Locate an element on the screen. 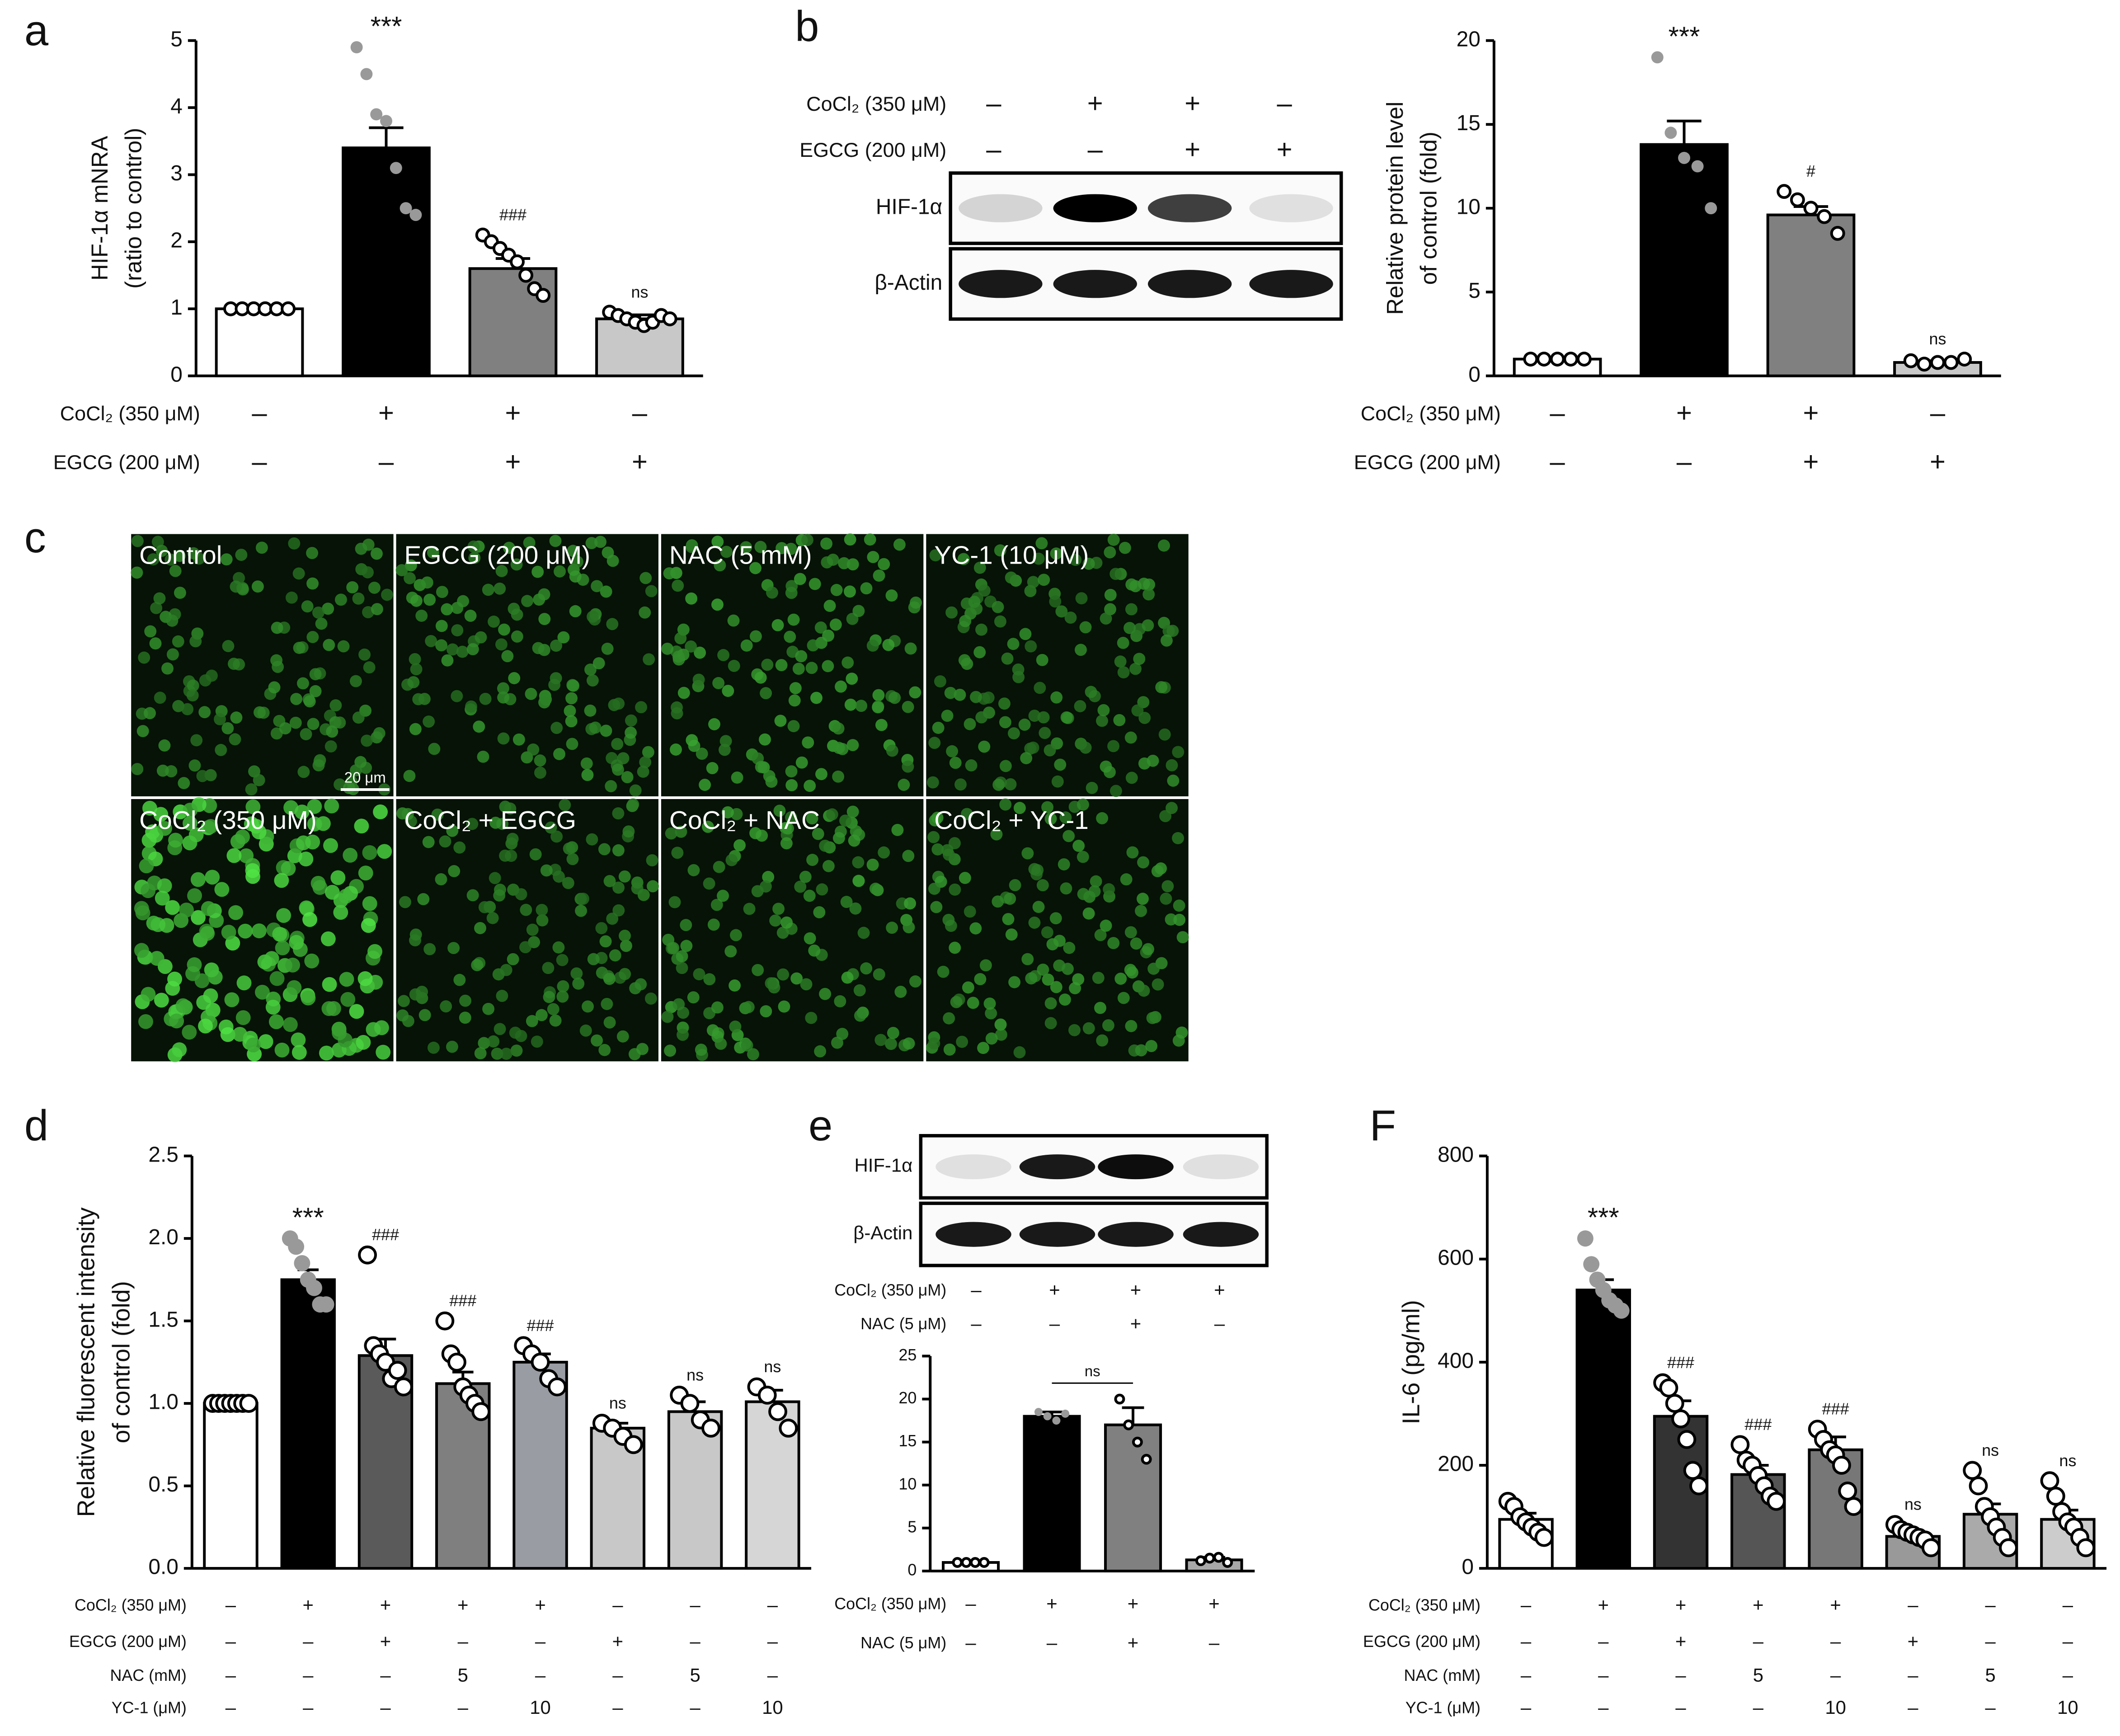 This screenshot has width=2120, height=1736. y-tick-label: 1 is located at coordinates (176, 308).